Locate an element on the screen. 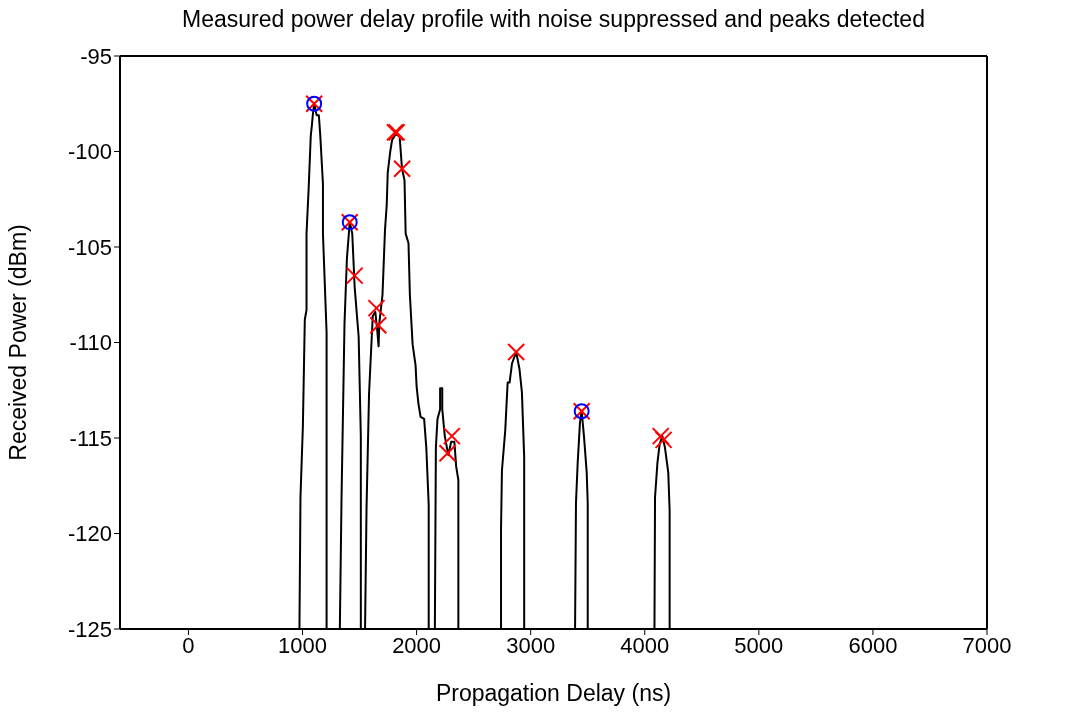 This screenshot has width=1065, height=715. x-tick-label: 1000 is located at coordinates (302, 645).